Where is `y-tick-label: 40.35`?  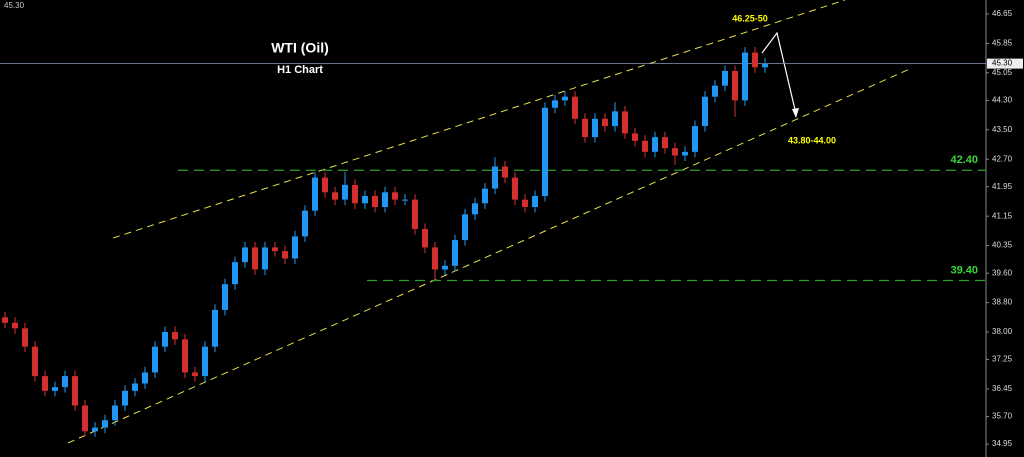
y-tick-label: 40.35 is located at coordinates (1002, 245).